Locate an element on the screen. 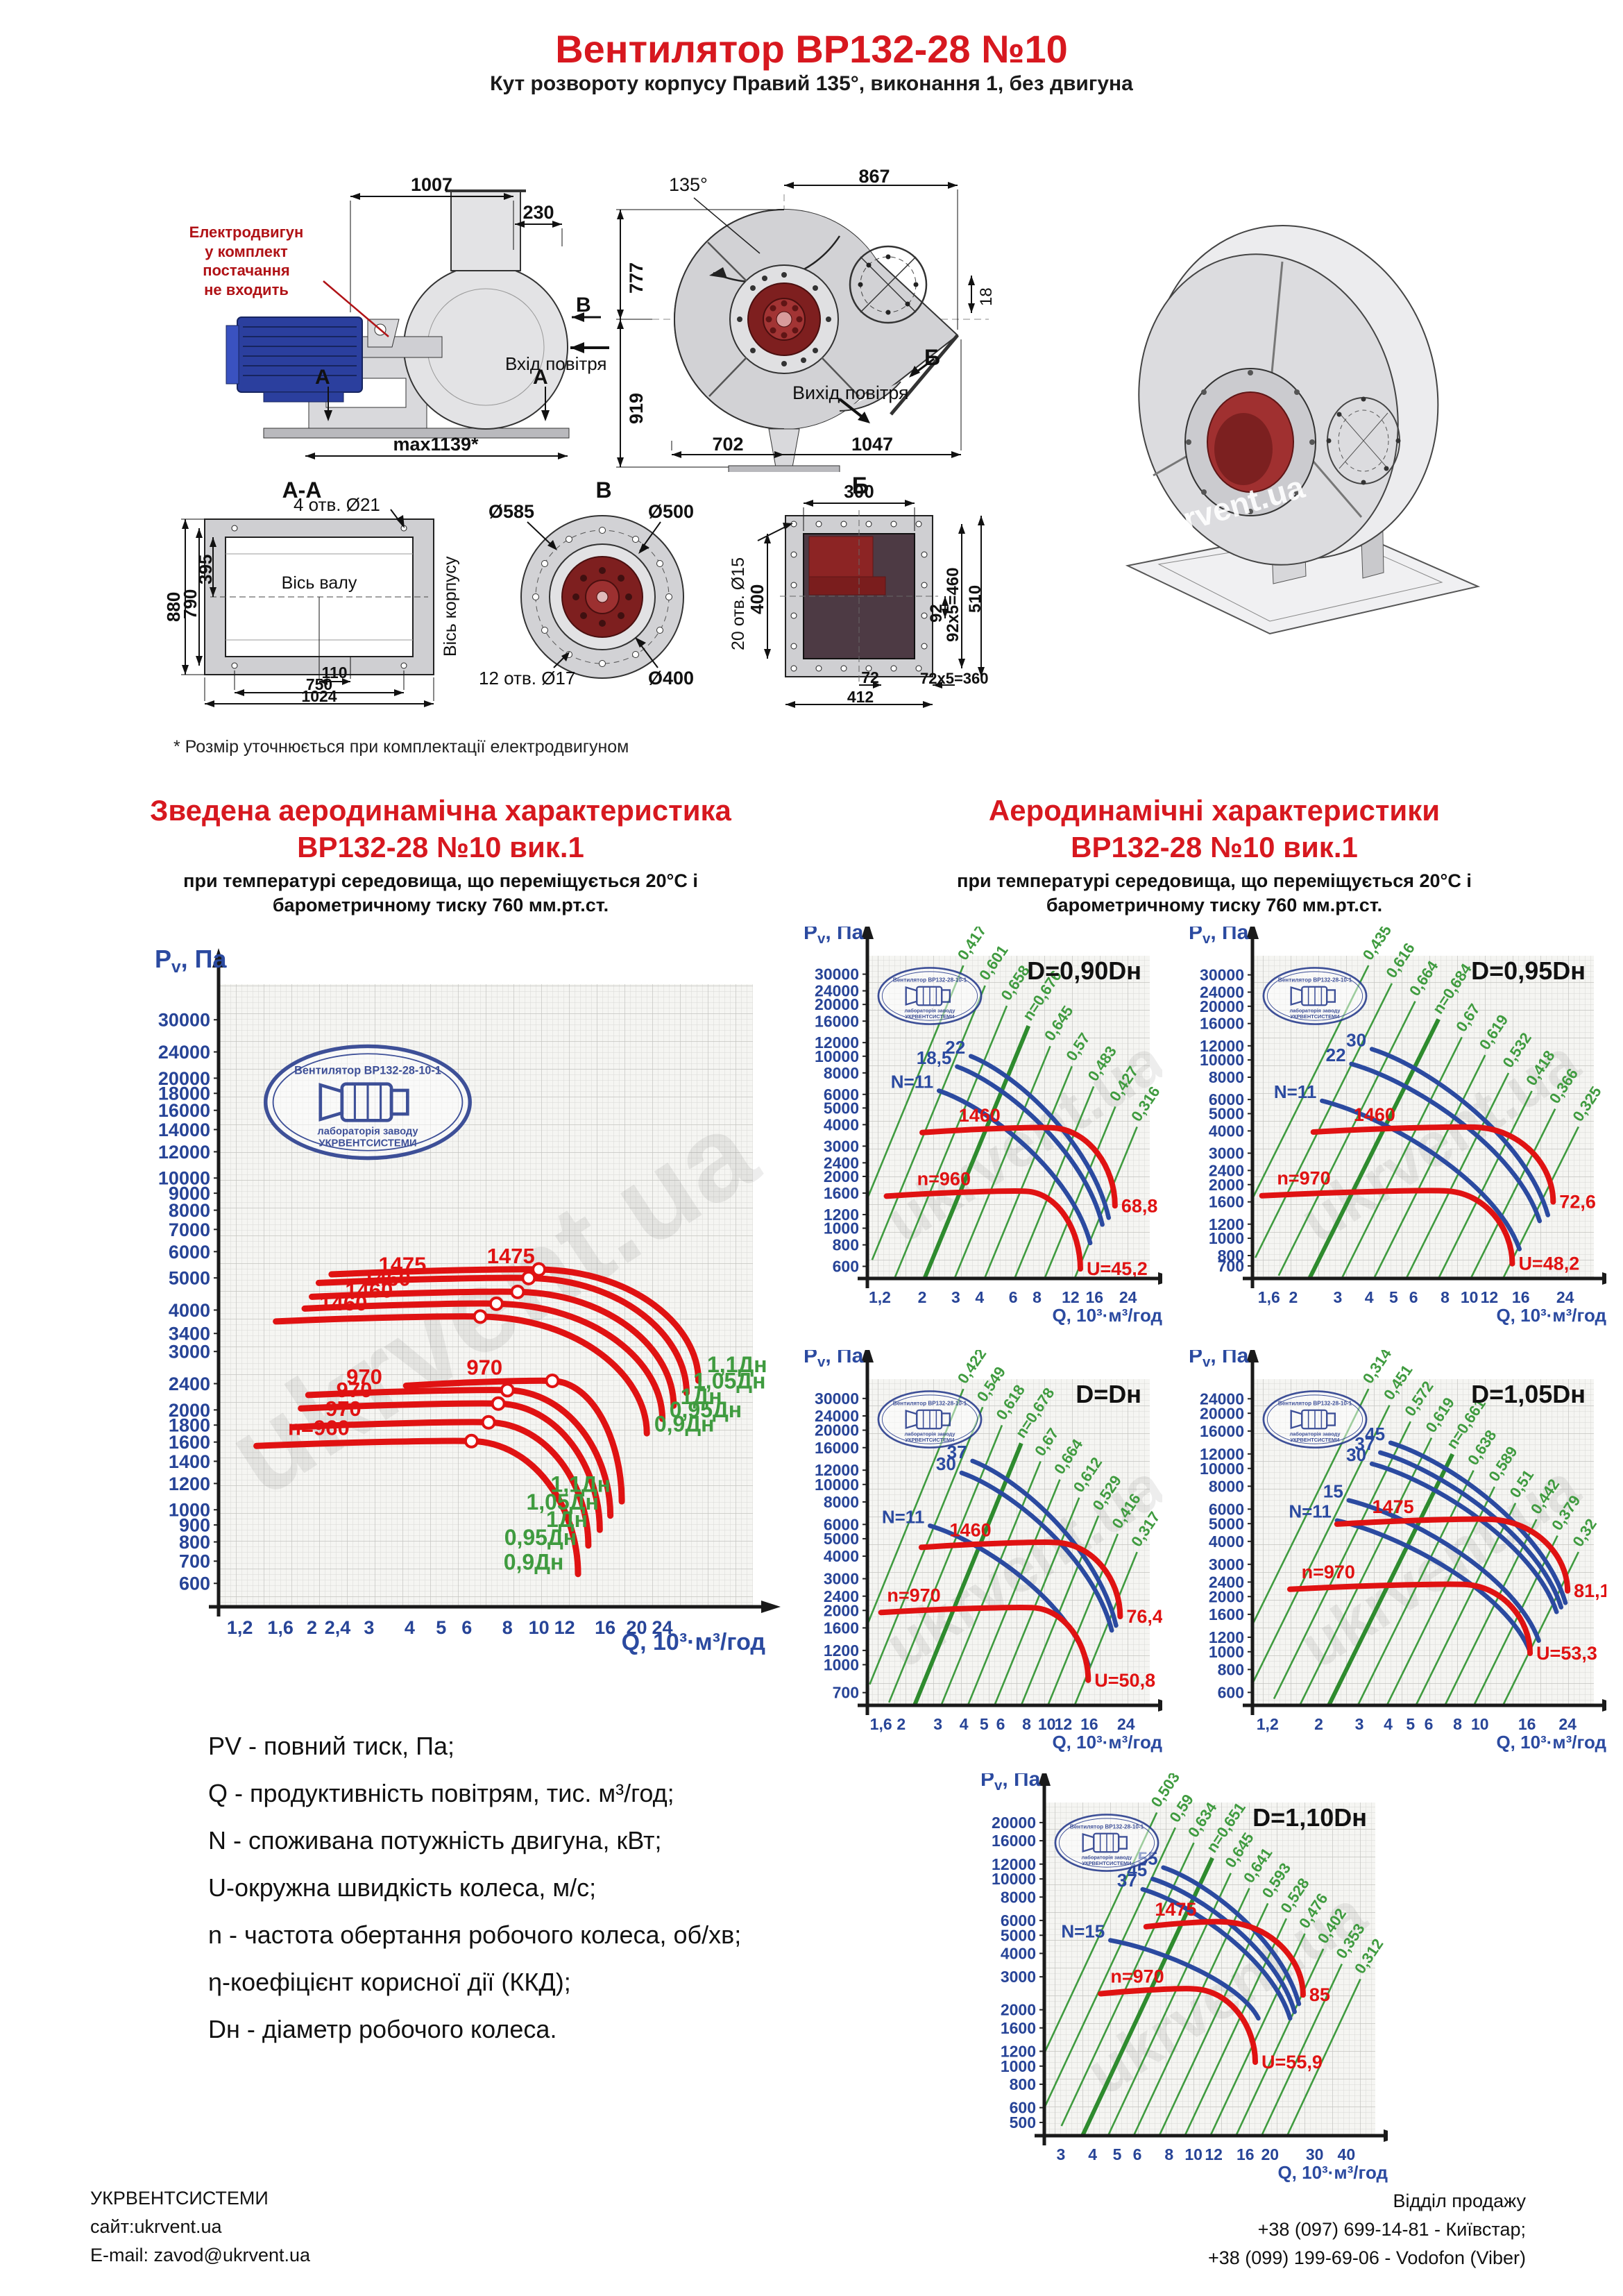 This screenshot has height=2296, width=1623. view-b-label: В is located at coordinates (583, 305).